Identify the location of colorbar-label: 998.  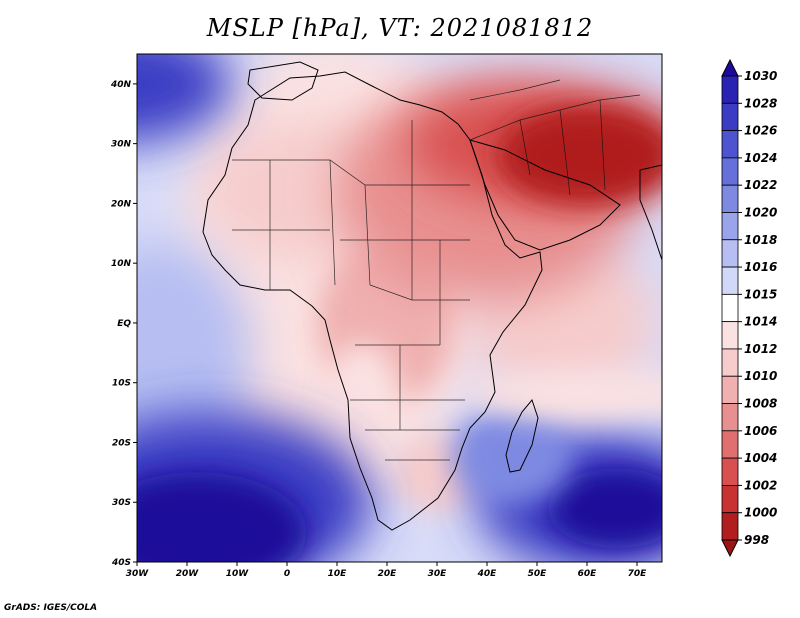
(756, 540).